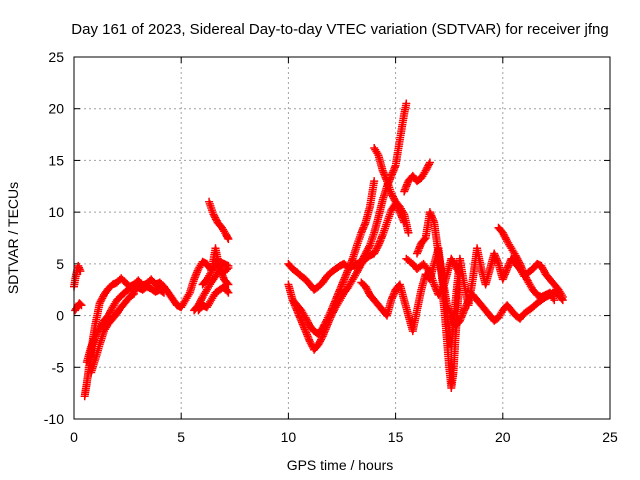 This screenshot has width=640, height=480. I want to click on y-axis-label: SDTVAR / TECUs, so click(13, 238).